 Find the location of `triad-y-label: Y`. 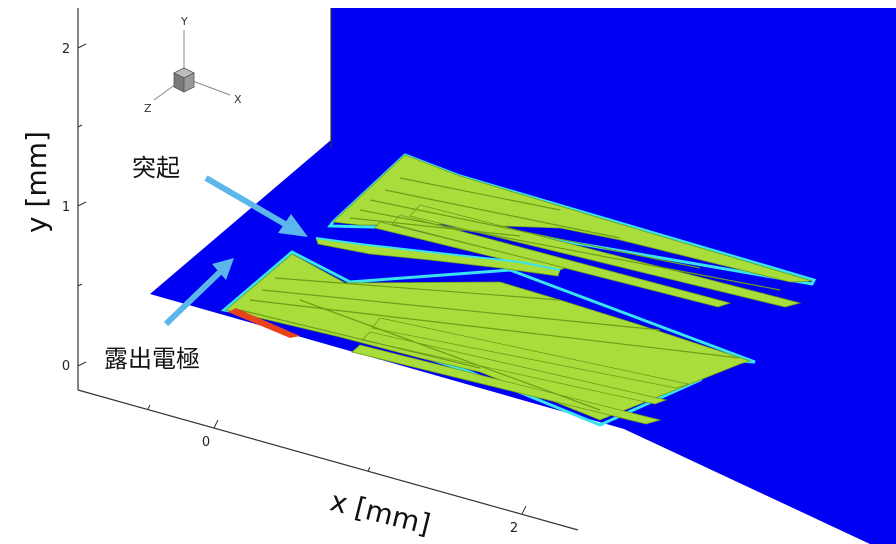

triad-y-label: Y is located at coordinates (184, 21).